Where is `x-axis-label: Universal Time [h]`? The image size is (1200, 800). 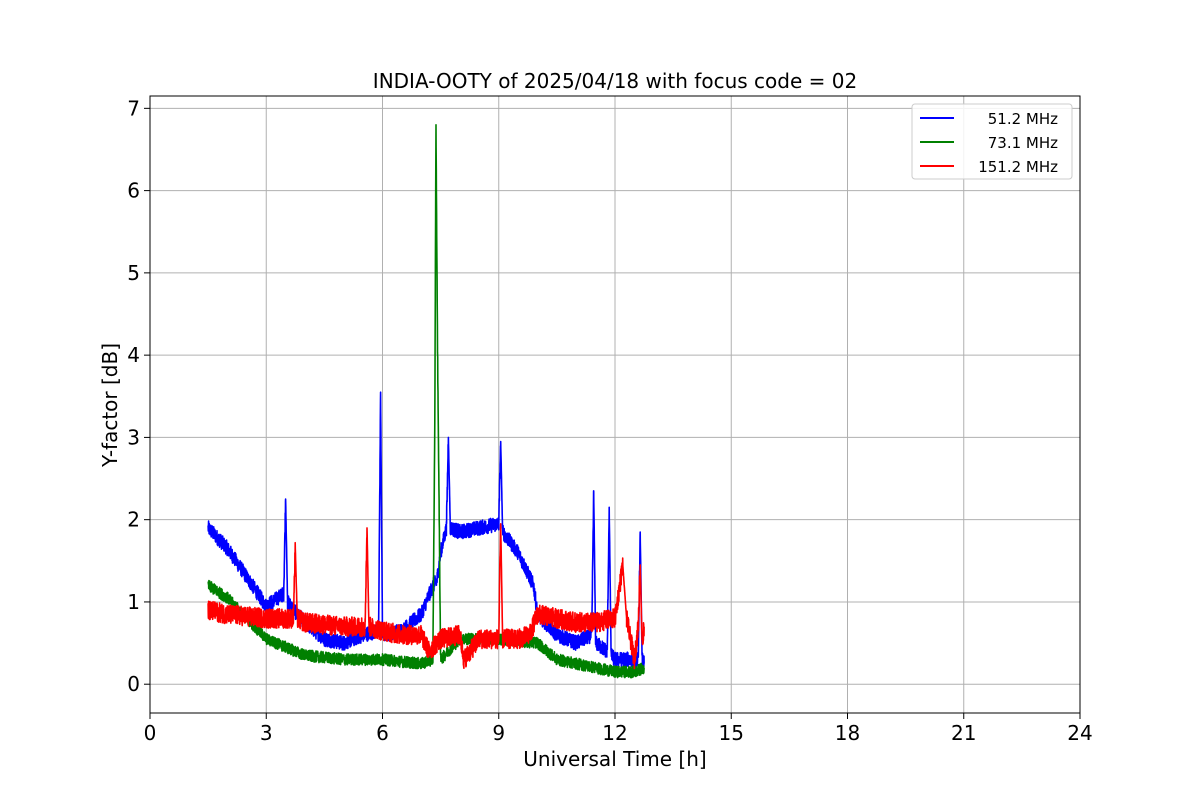
x-axis-label: Universal Time [h] is located at coordinates (614, 759).